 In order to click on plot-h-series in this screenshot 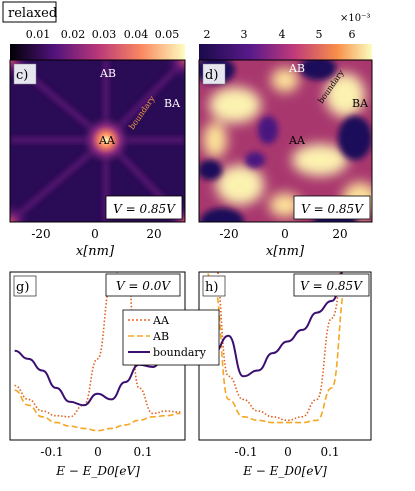, I will do `click(276, 348)`.